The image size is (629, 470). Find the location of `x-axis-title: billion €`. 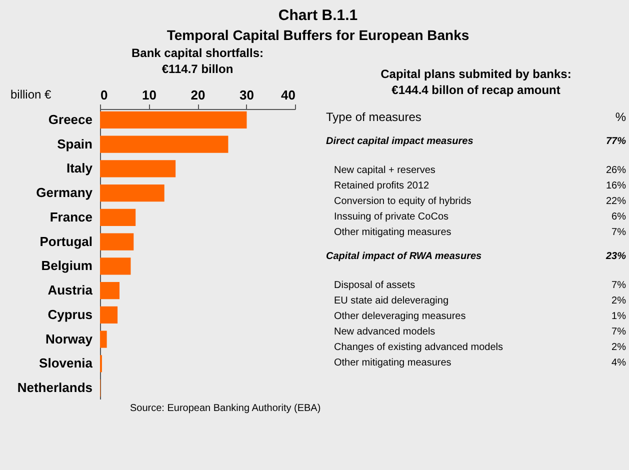

x-axis-title: billion € is located at coordinates (31, 95).